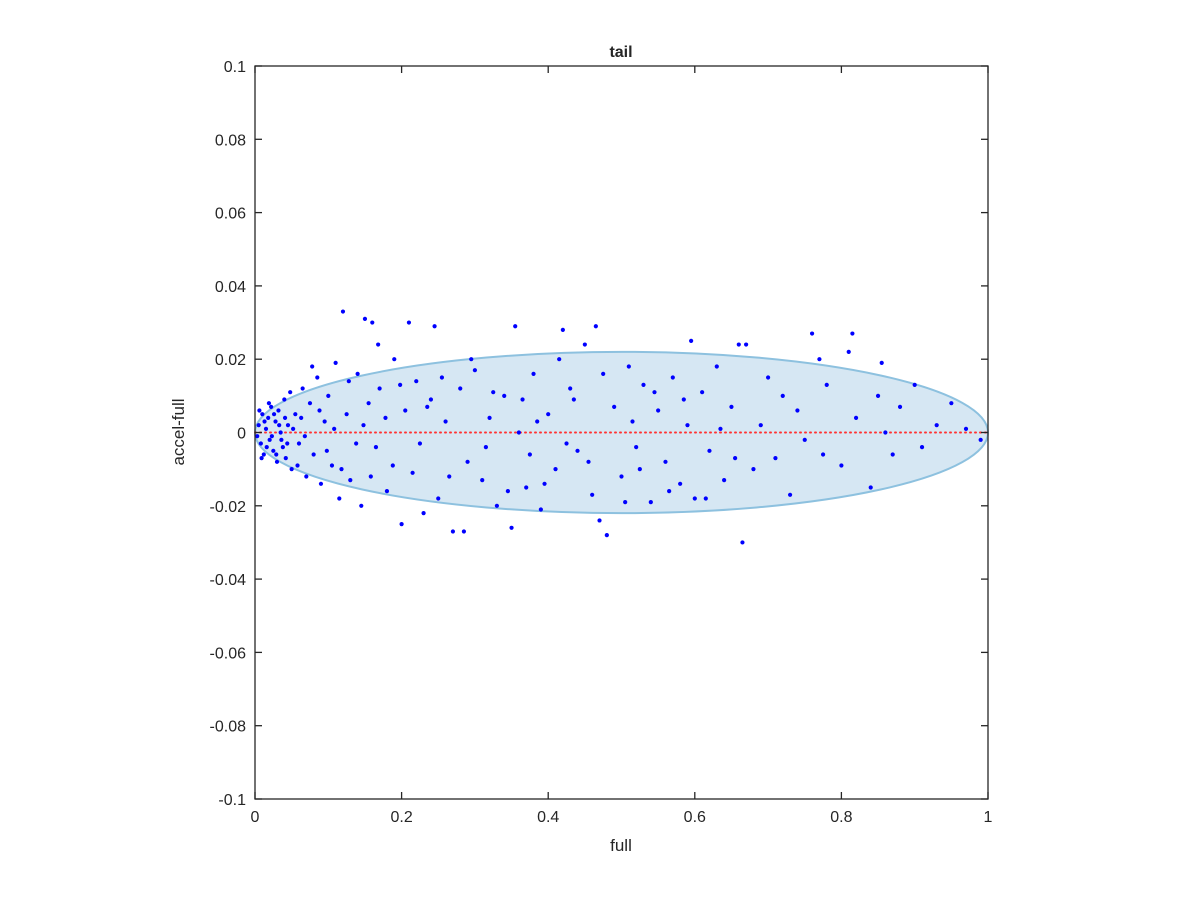  Describe the element at coordinates (235, 67) in the screenshot. I see `y-tick-label: 0.1` at that location.